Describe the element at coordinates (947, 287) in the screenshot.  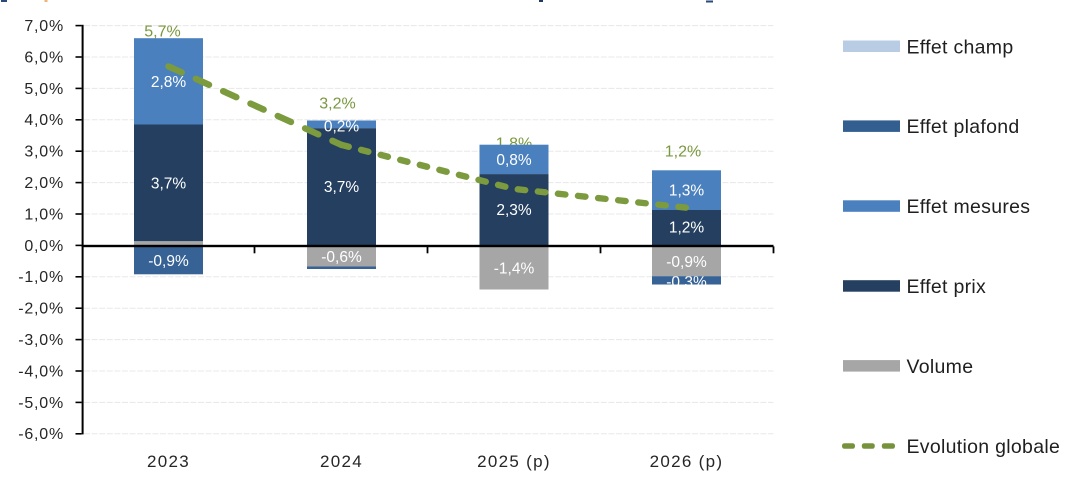
I see `svg-text: Effet prix` at that location.